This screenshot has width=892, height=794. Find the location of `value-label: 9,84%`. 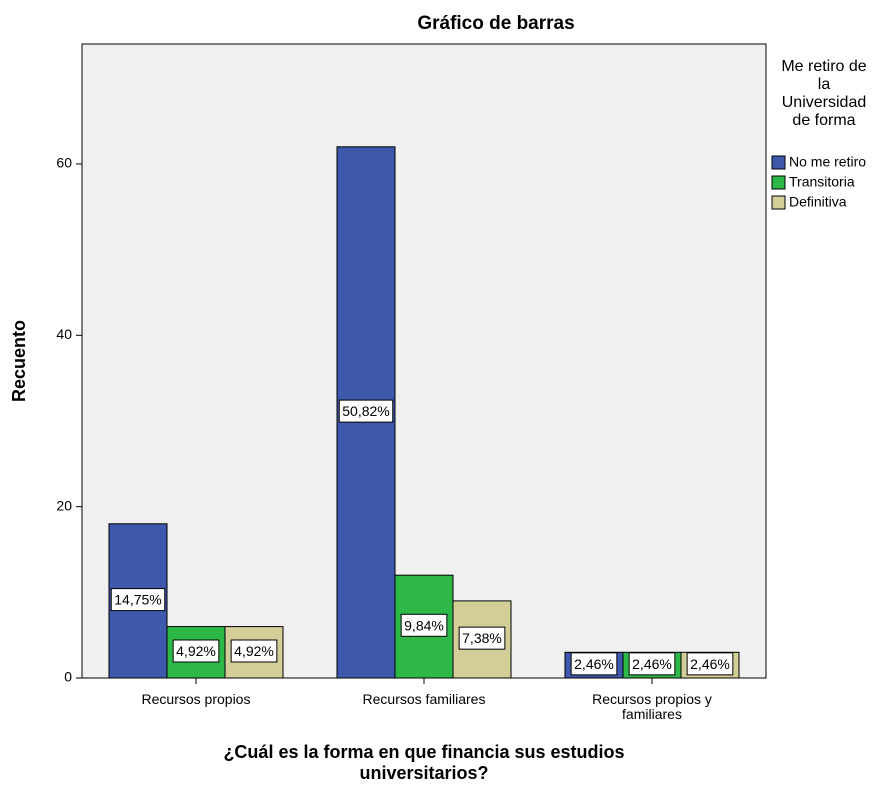

value-label: 9,84% is located at coordinates (424, 625).